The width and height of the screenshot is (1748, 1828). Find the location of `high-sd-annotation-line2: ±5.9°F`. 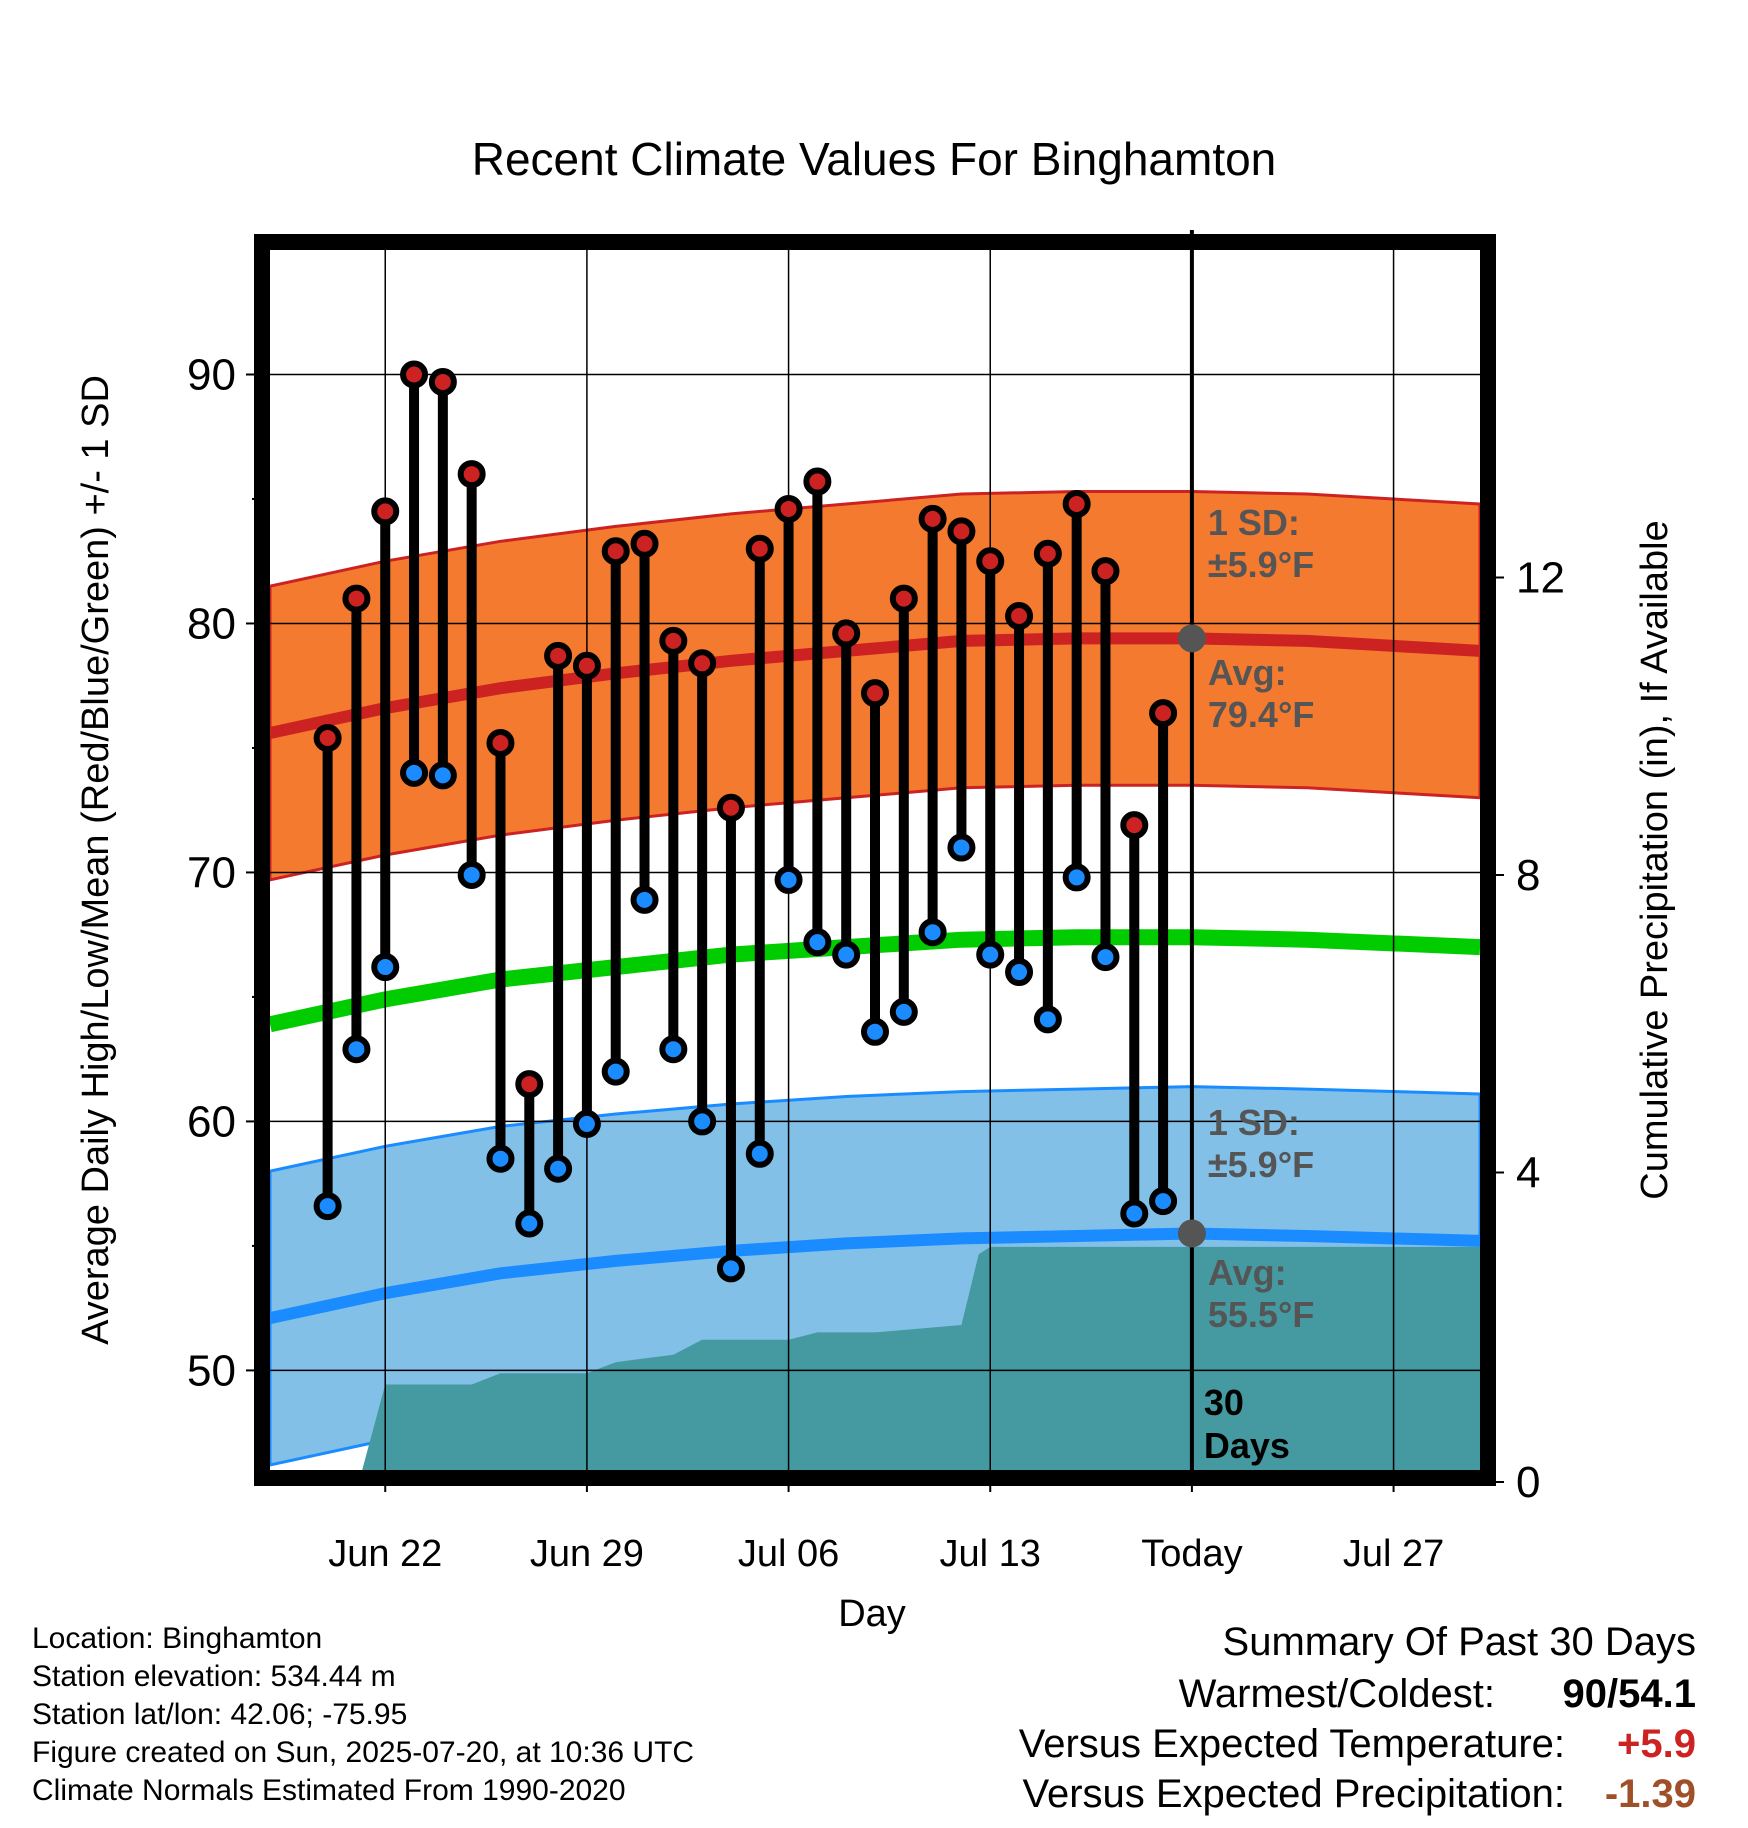

high-sd-annotation-line2: ±5.9°F is located at coordinates (1261, 564).